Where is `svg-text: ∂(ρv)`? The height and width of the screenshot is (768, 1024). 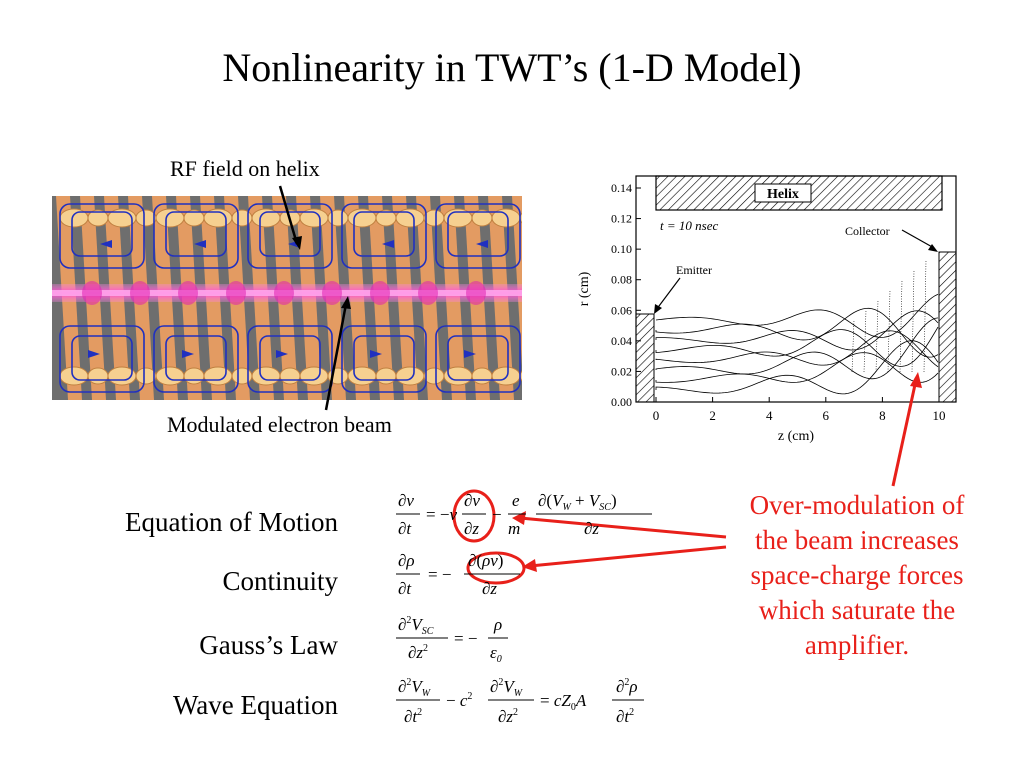
svg-text: ∂(ρv) is located at coordinates (485, 560).